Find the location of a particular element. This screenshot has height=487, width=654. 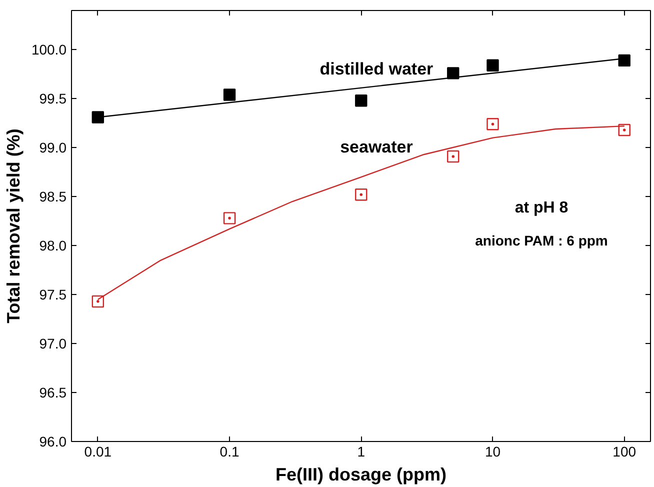

x-tick-label: 0.1 is located at coordinates (230, 452).